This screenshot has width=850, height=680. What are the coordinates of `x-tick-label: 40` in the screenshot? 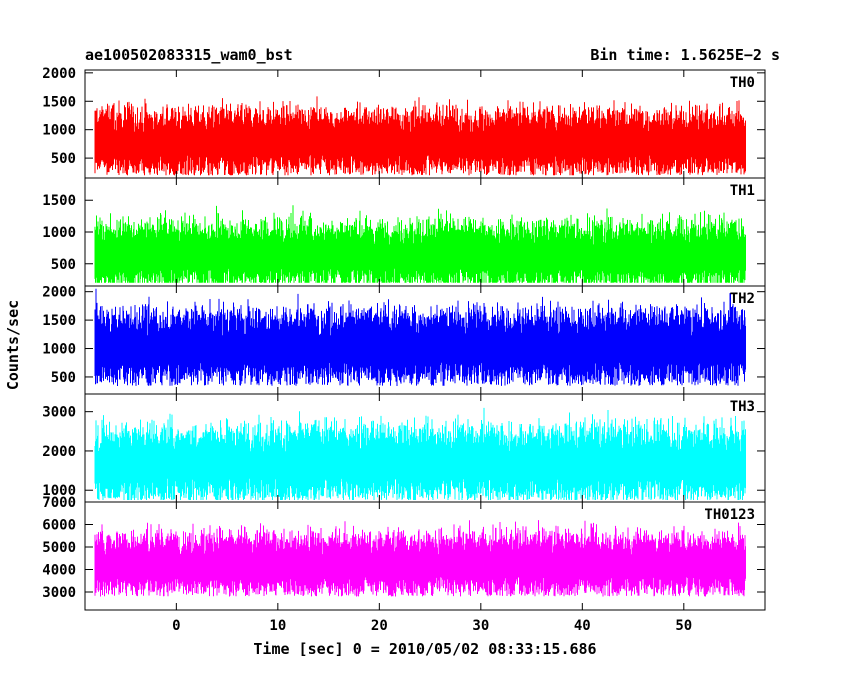 It's located at (582, 626).